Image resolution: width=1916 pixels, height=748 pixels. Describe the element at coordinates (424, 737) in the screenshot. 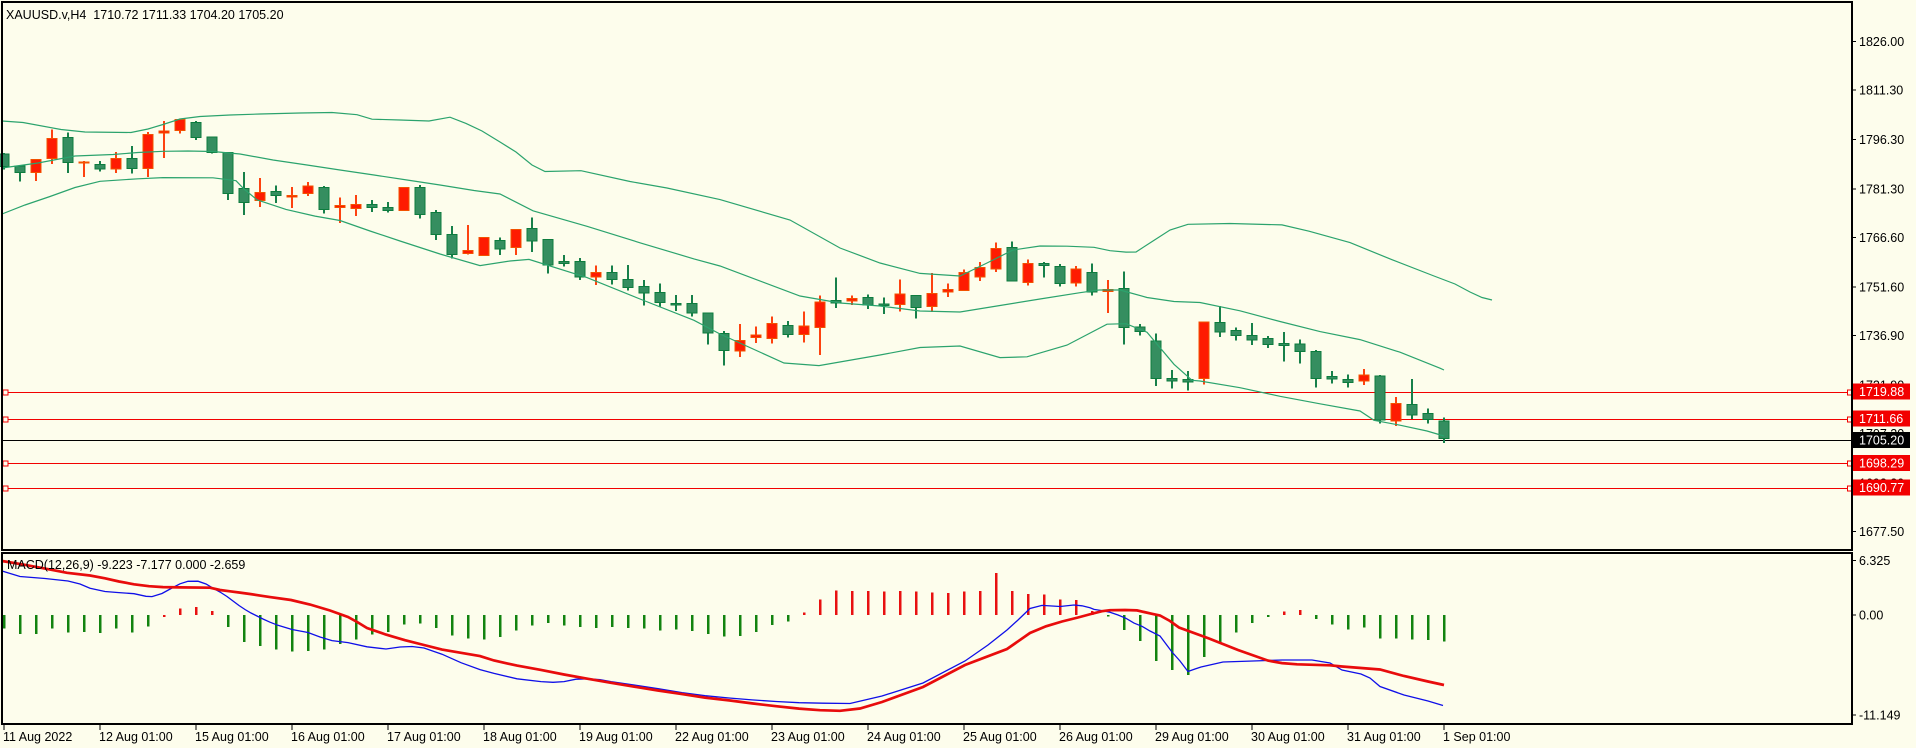

I see `svg-text: 17 Aug 01:00` at that location.